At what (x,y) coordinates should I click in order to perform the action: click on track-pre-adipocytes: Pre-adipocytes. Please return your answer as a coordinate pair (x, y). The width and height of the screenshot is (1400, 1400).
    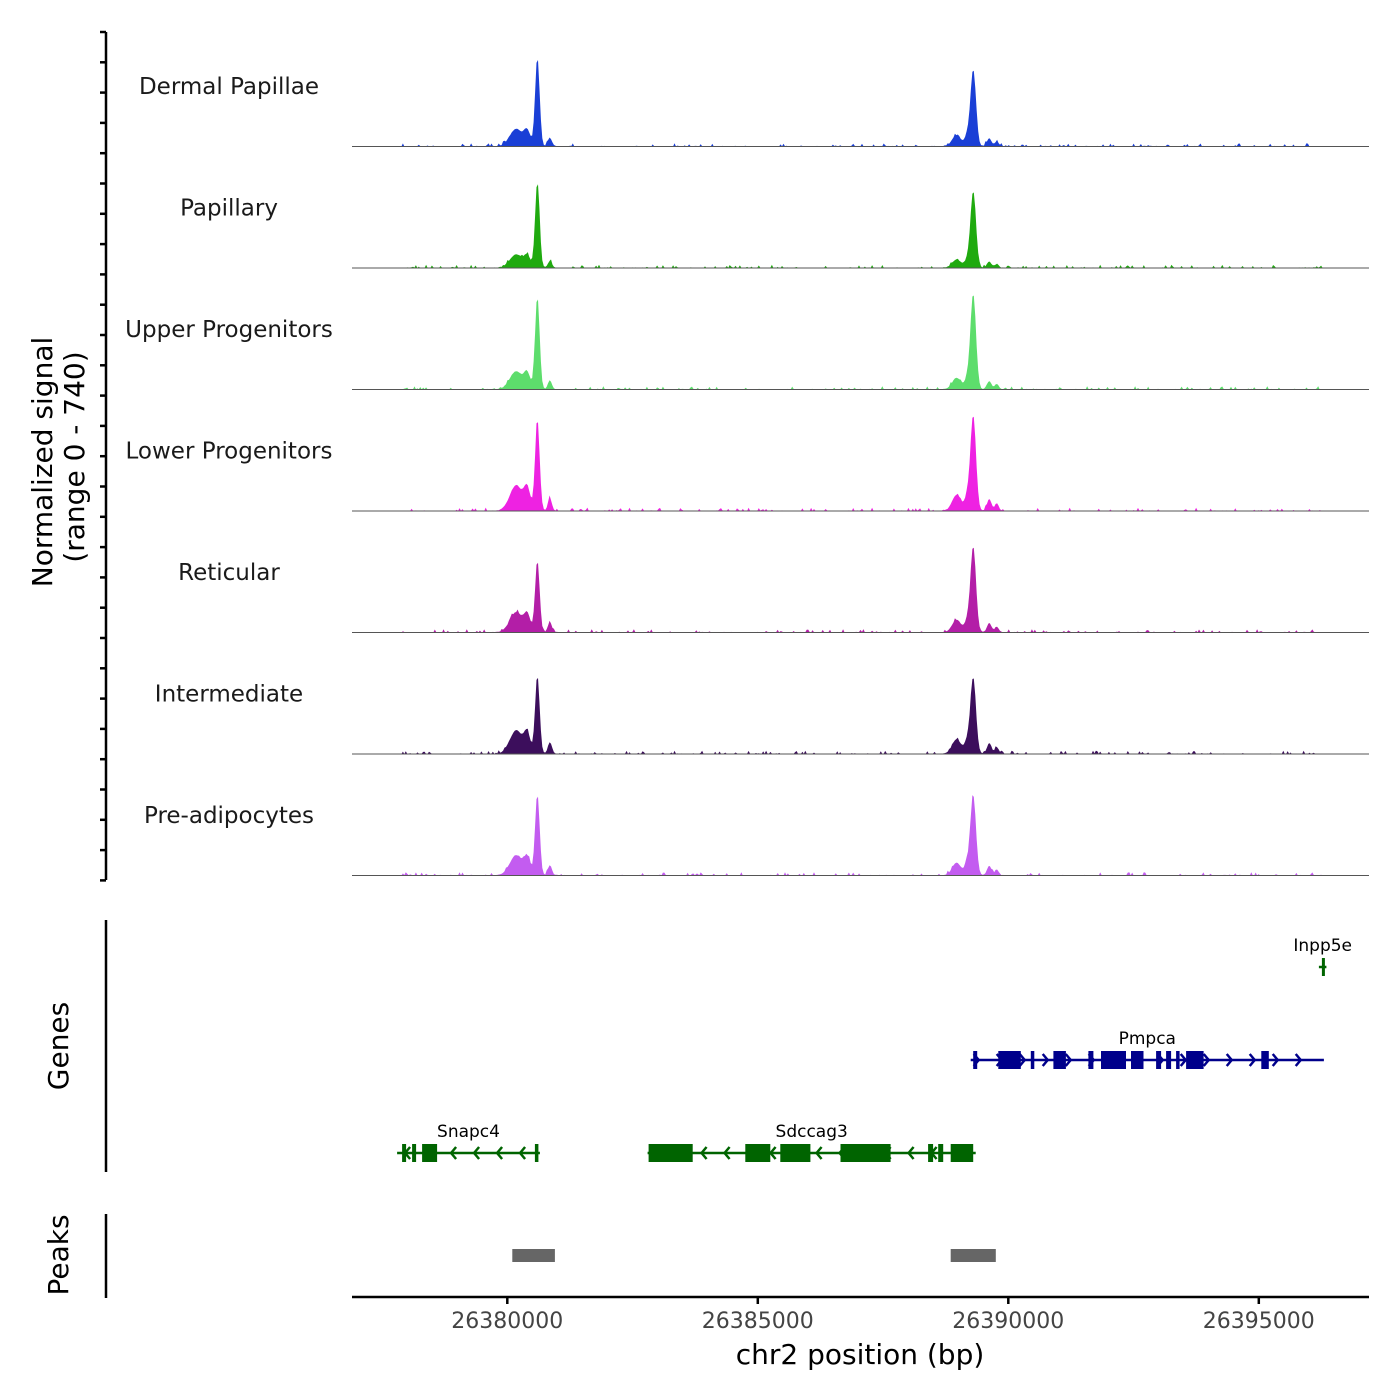
    Looking at the image, I should click on (756, 835).